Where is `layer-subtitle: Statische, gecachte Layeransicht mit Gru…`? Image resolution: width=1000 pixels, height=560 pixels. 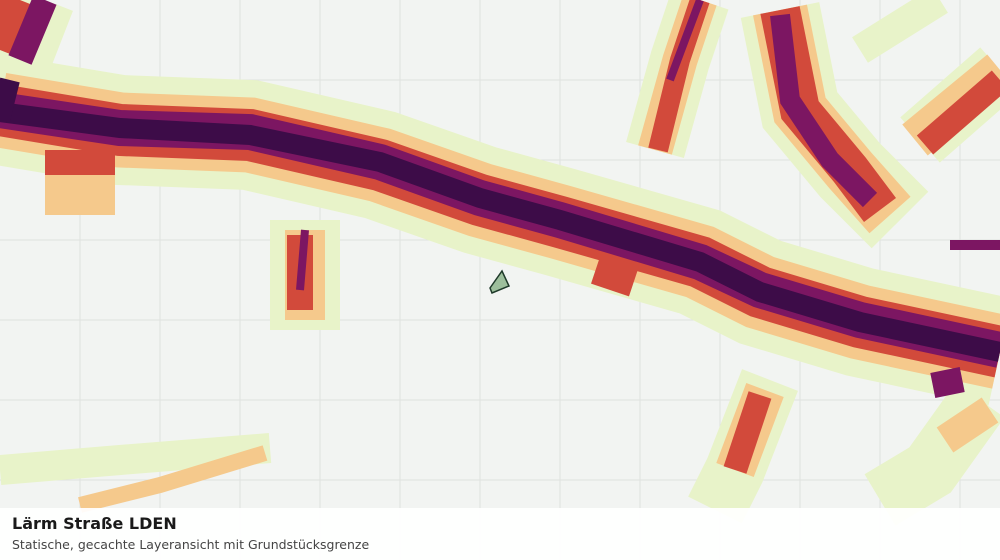 layer-subtitle: Statische, gecachte Layeransicht mit Gru… is located at coordinates (191, 544).